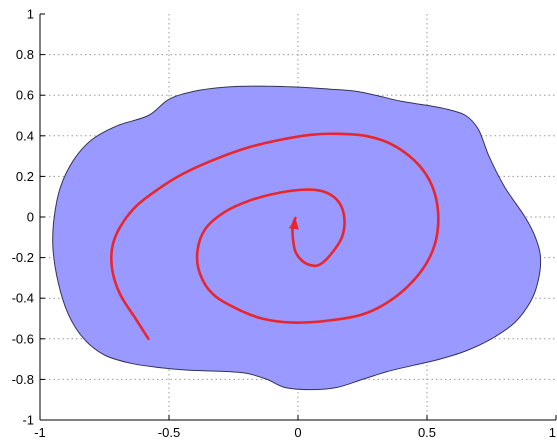 This screenshot has width=557, height=442. Describe the element at coordinates (25, 54) in the screenshot. I see `y-tick-label: 0.8` at that location.